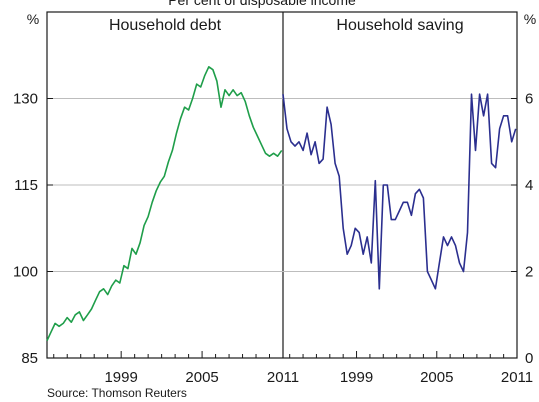 The height and width of the screenshot is (402, 539). What do you see at coordinates (529, 99) in the screenshot?
I see `right-y-tick-label-6: 6` at bounding box center [529, 99].